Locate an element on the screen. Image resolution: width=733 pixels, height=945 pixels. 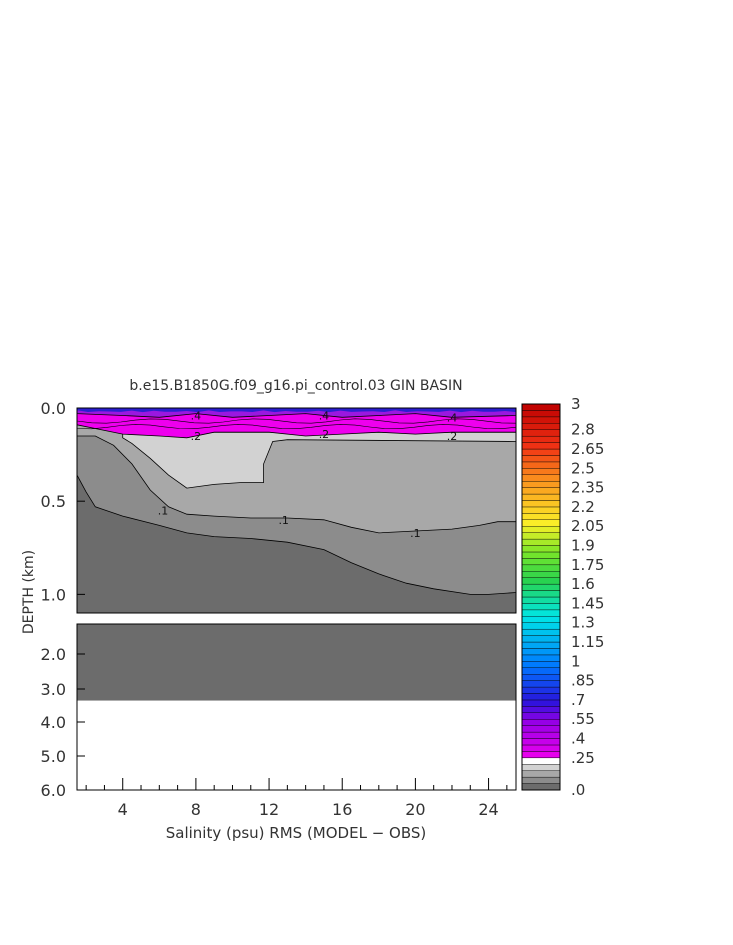
colorbar-label: 1.9 is located at coordinates (583, 546).